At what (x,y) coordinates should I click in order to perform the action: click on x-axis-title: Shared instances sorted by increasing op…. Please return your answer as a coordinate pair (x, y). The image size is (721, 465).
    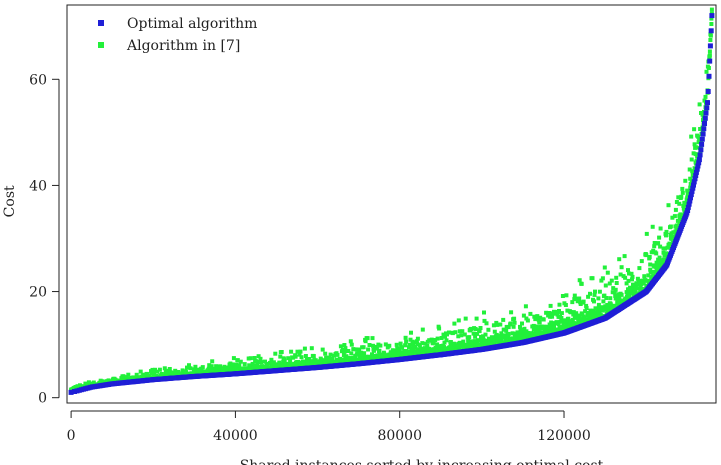
    Looking at the image, I should click on (422, 461).